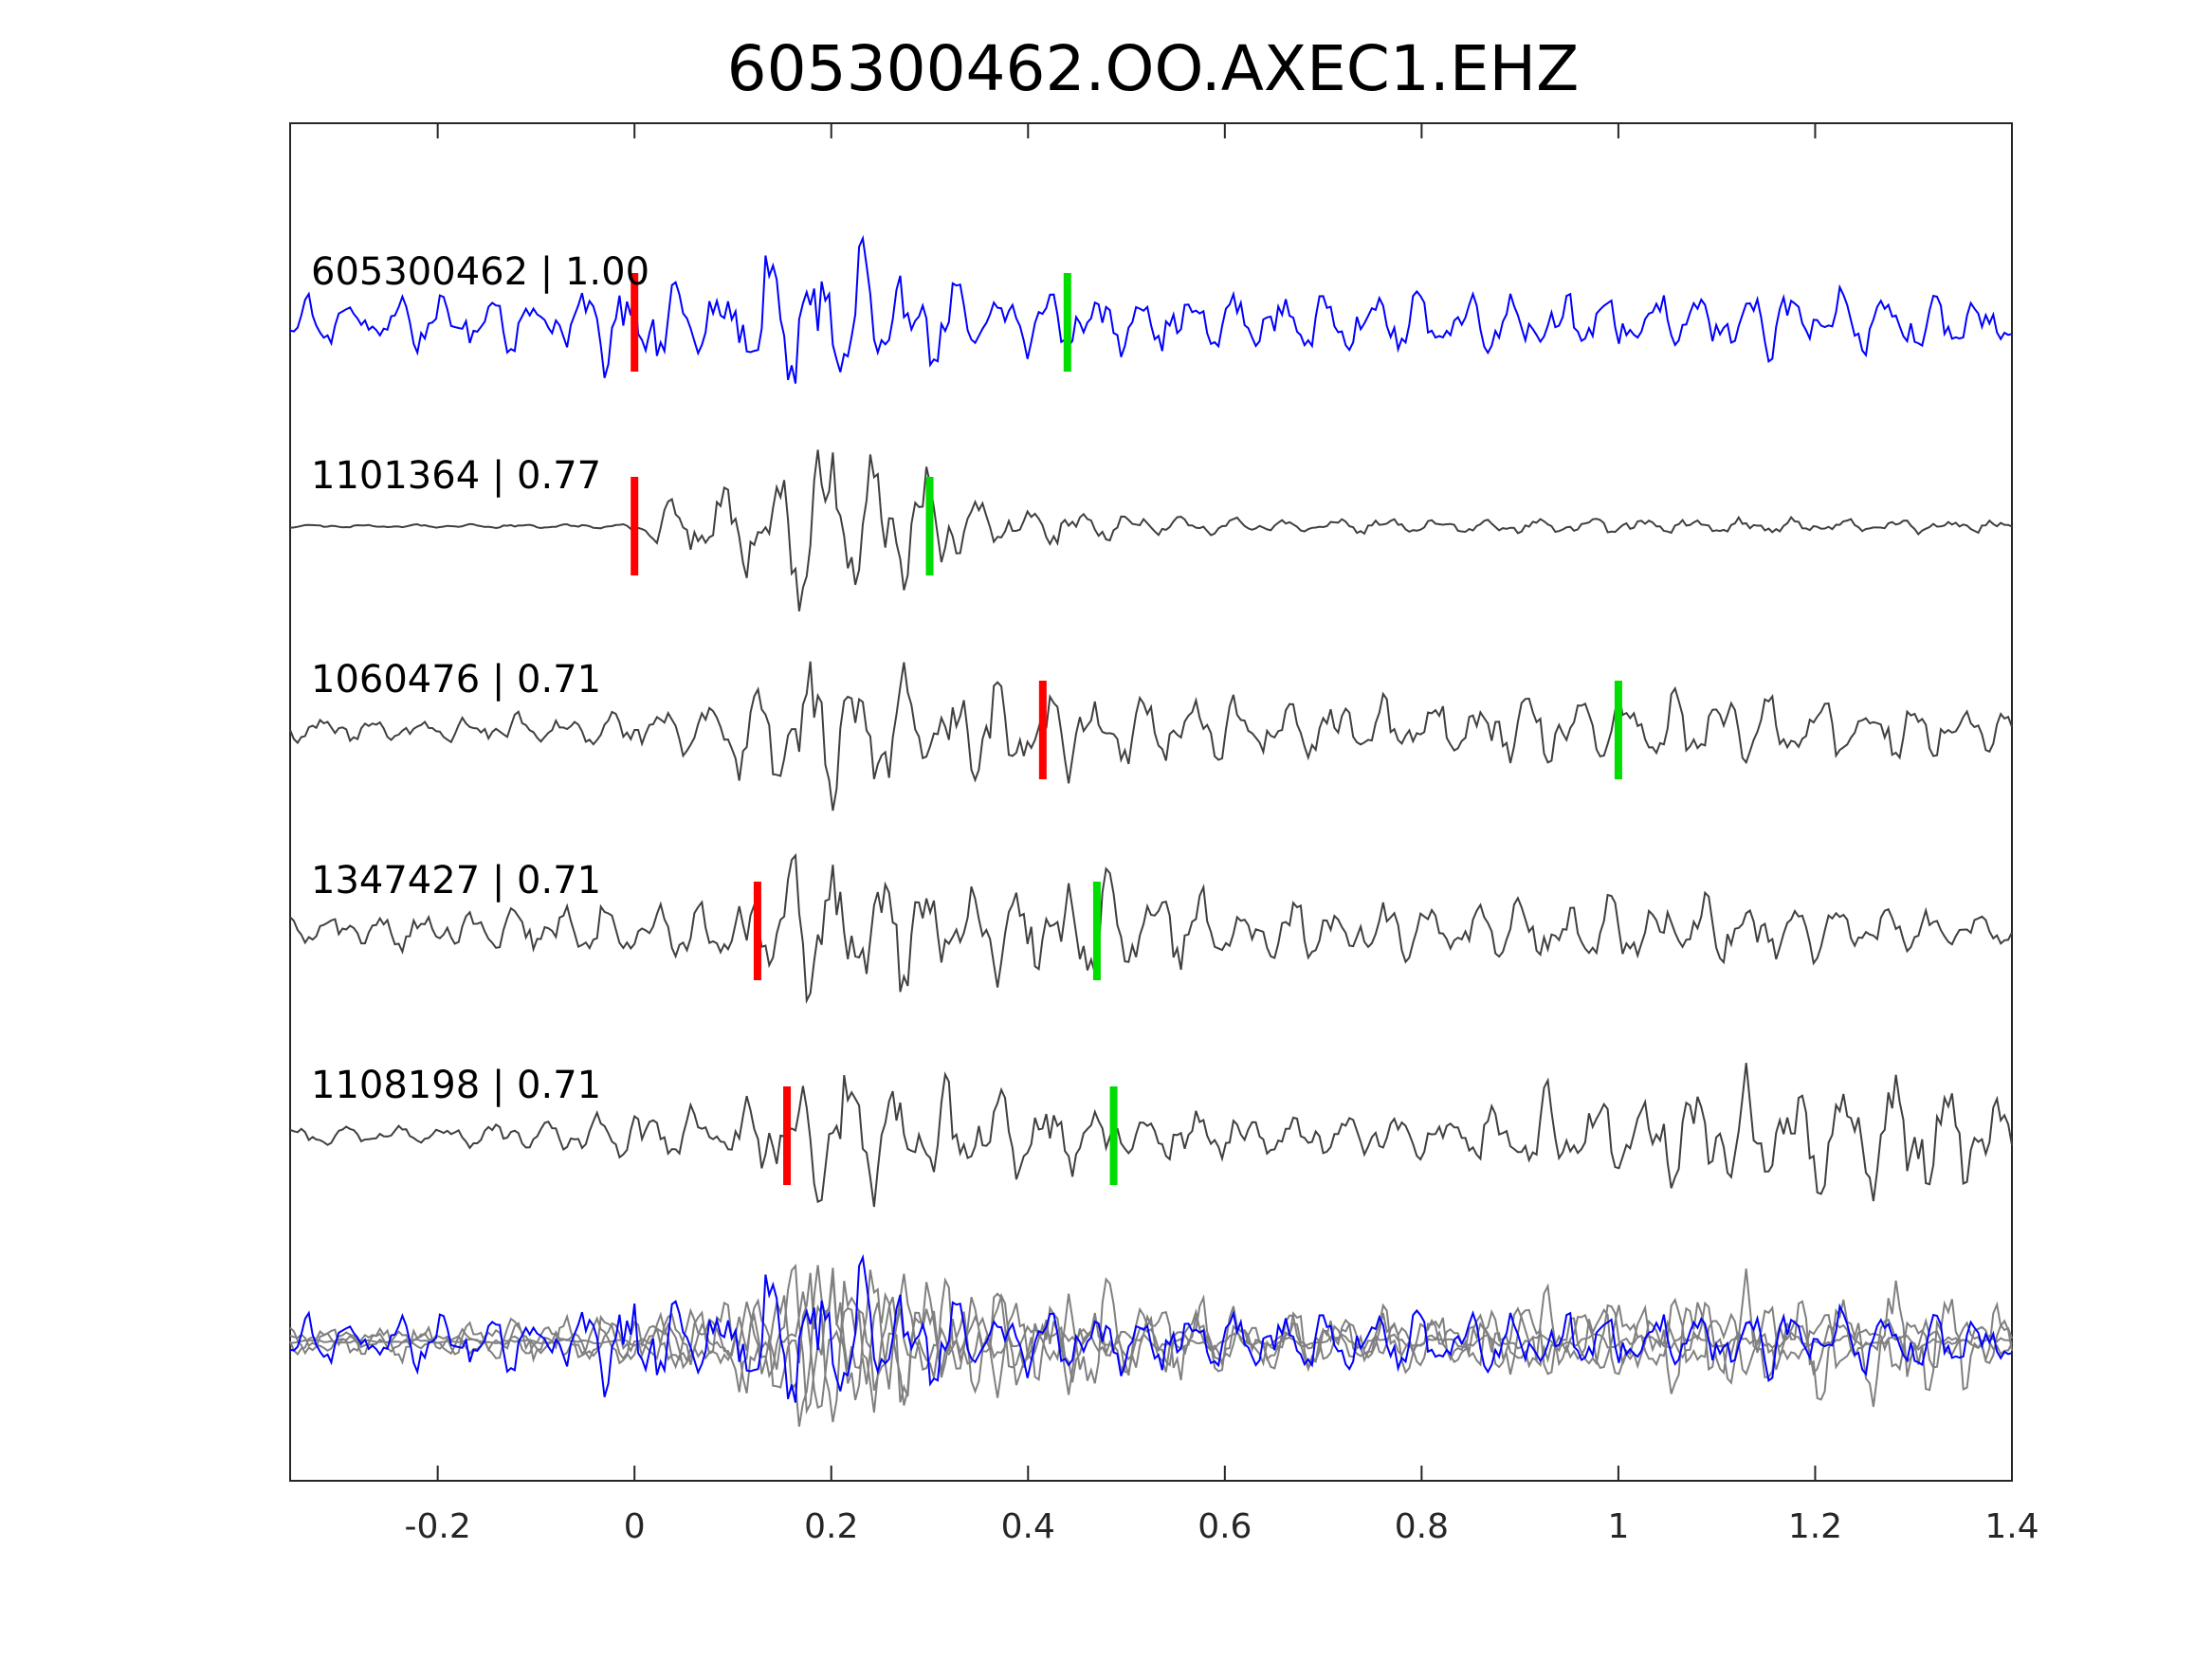 The image size is (2212, 1659). Describe the element at coordinates (456, 680) in the screenshot. I see `trace-label-1060476: 1060476 | 0.71` at that location.